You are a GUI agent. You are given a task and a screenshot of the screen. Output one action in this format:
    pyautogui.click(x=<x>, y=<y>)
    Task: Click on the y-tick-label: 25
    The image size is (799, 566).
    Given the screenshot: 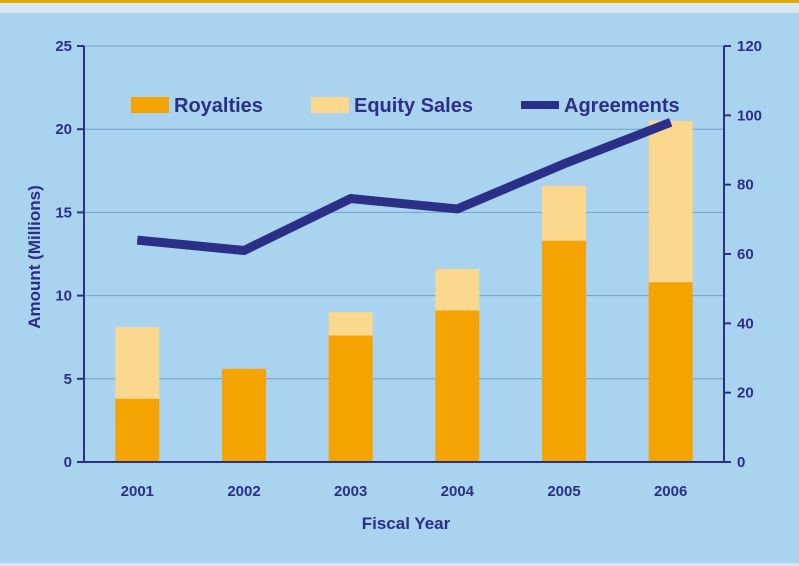 What is the action you would take?
    pyautogui.click(x=63, y=46)
    